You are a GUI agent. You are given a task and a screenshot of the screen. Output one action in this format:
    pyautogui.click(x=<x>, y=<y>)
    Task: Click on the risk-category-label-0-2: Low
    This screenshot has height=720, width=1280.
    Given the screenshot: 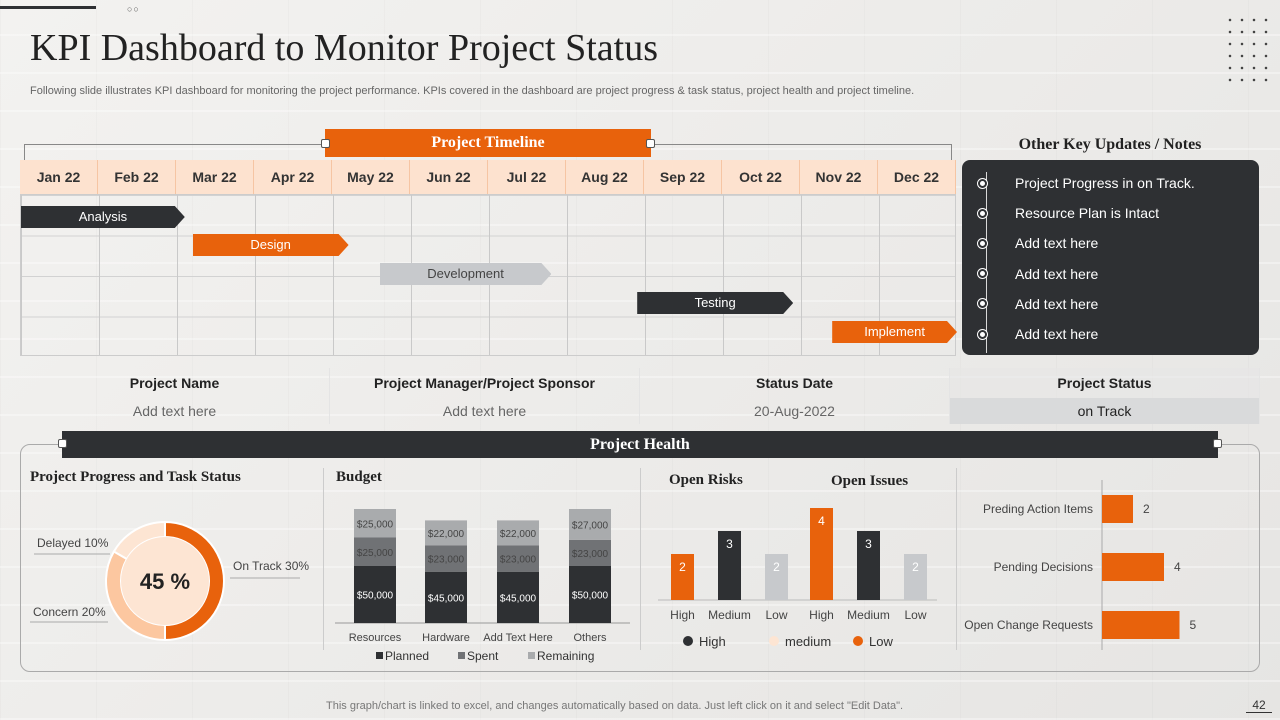 What is the action you would take?
    pyautogui.click(x=776, y=615)
    